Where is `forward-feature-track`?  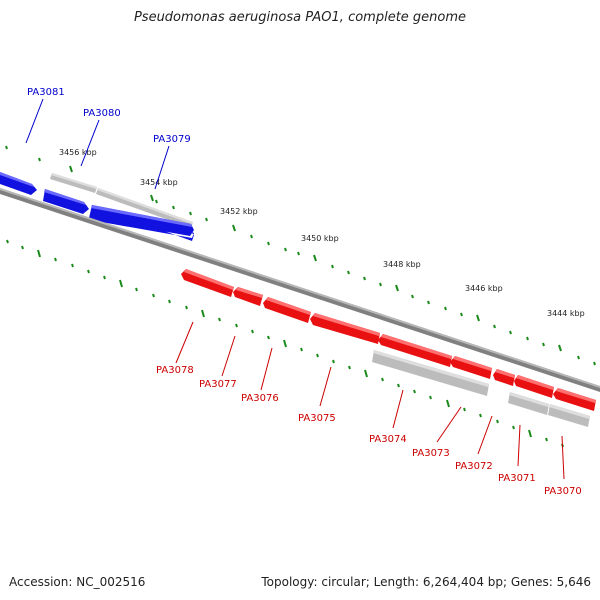 forward-feature-track is located at coordinates (121, 200).